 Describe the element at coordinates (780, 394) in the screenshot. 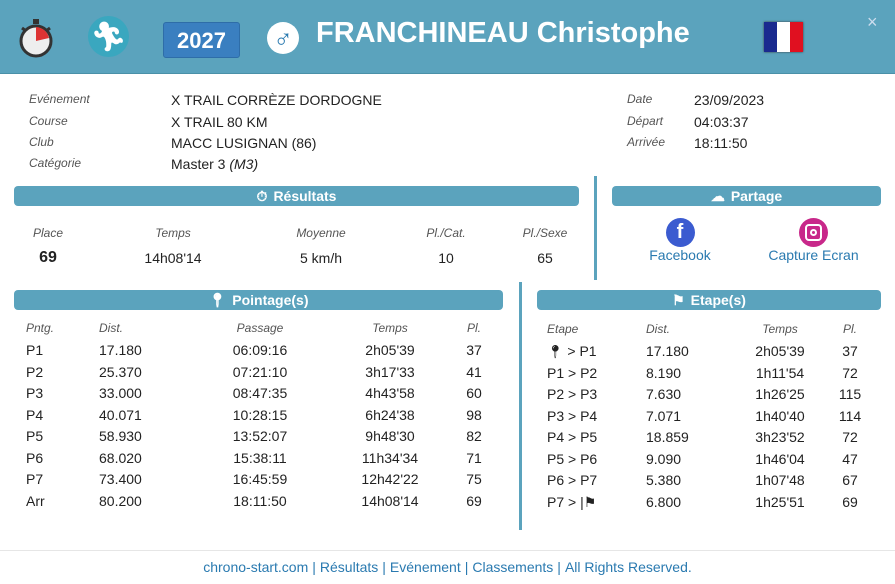

I see `etape-cell: 1h26'25` at that location.